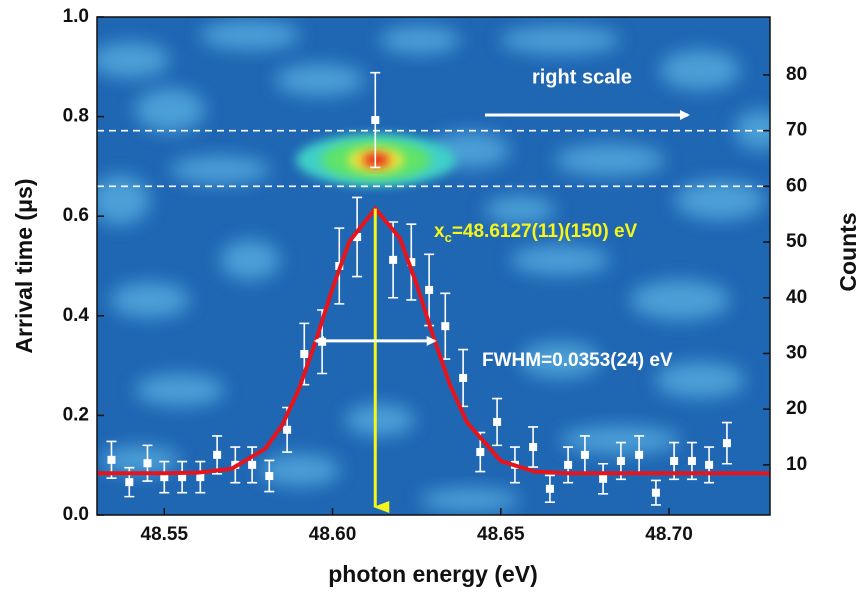 This screenshot has height=595, width=864. I want to click on y2-tick-label: 80, so click(796, 74).